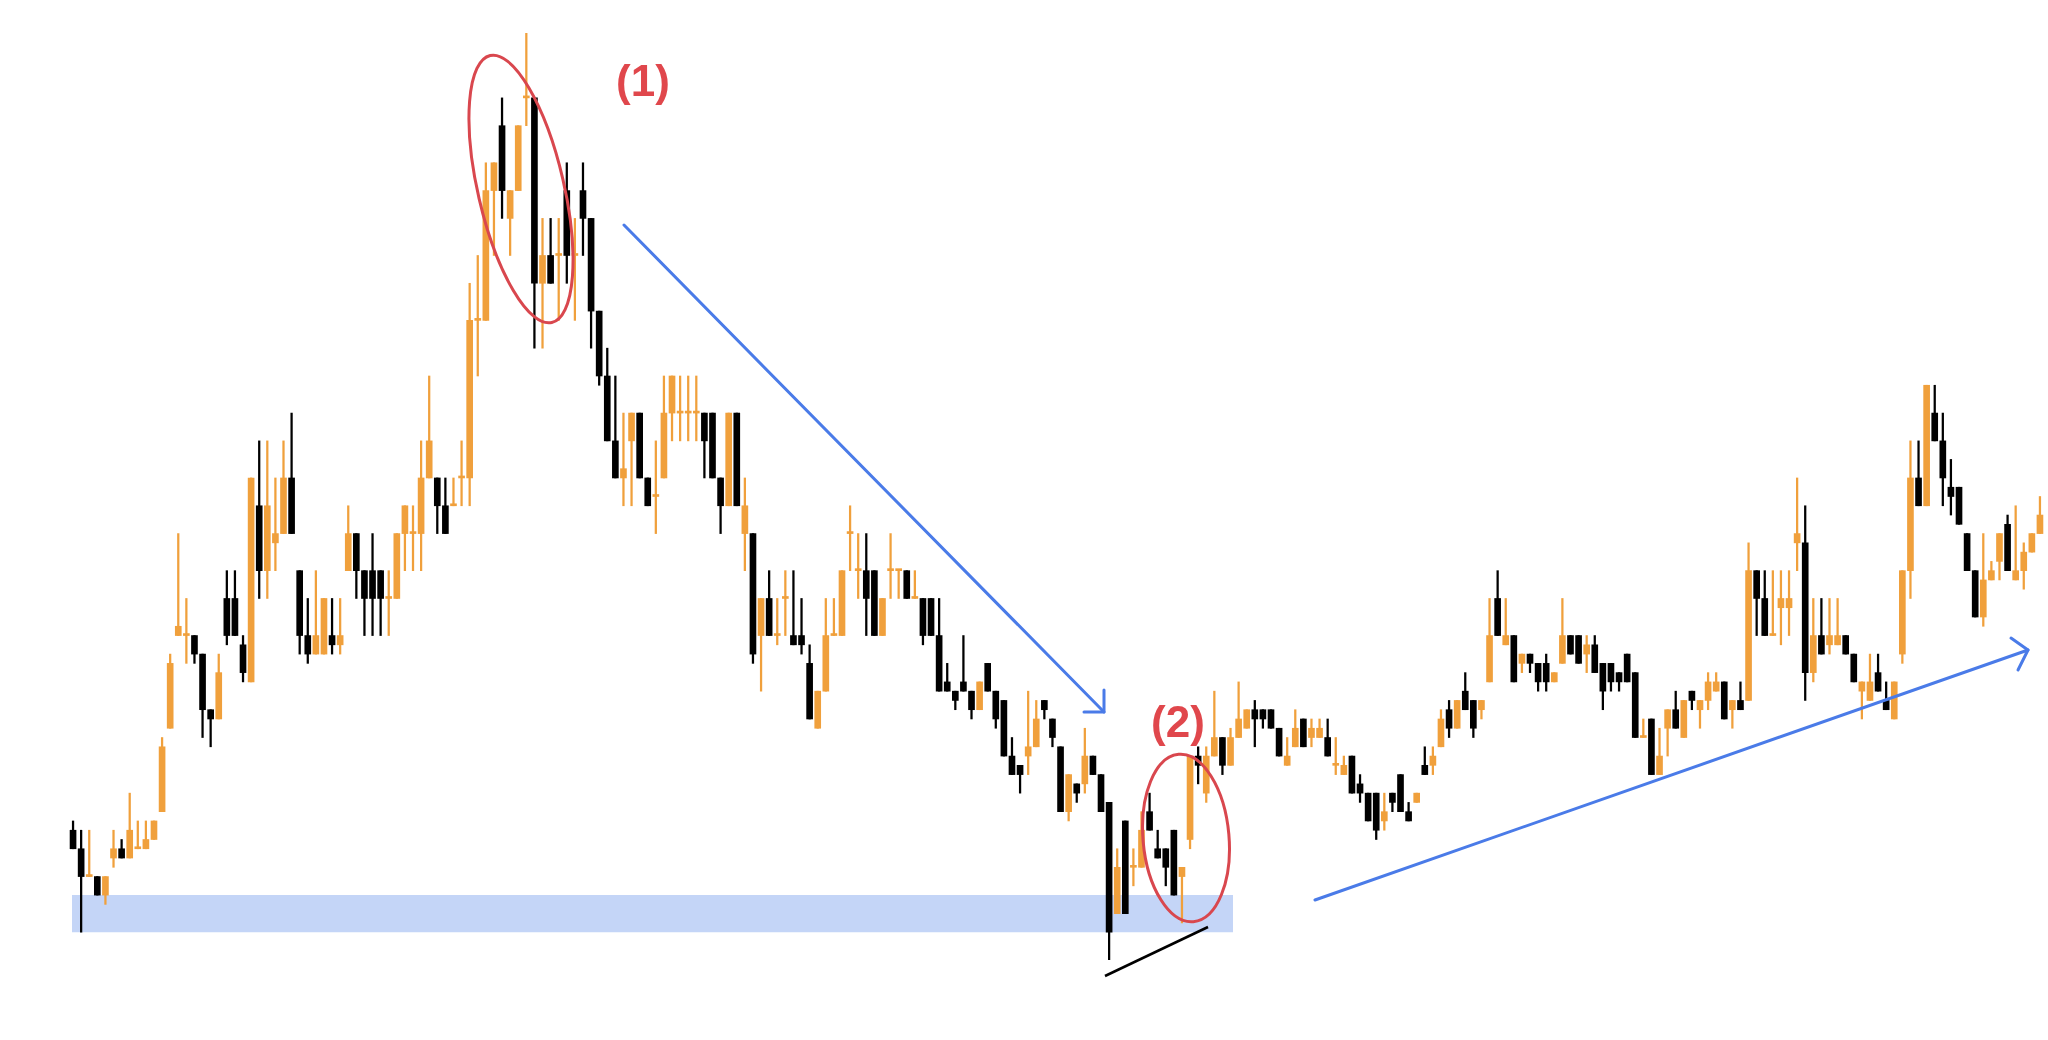 This screenshot has height=1040, width=2048. Describe the element at coordinates (643, 81) in the screenshot. I see `annotation: (1)` at that location.